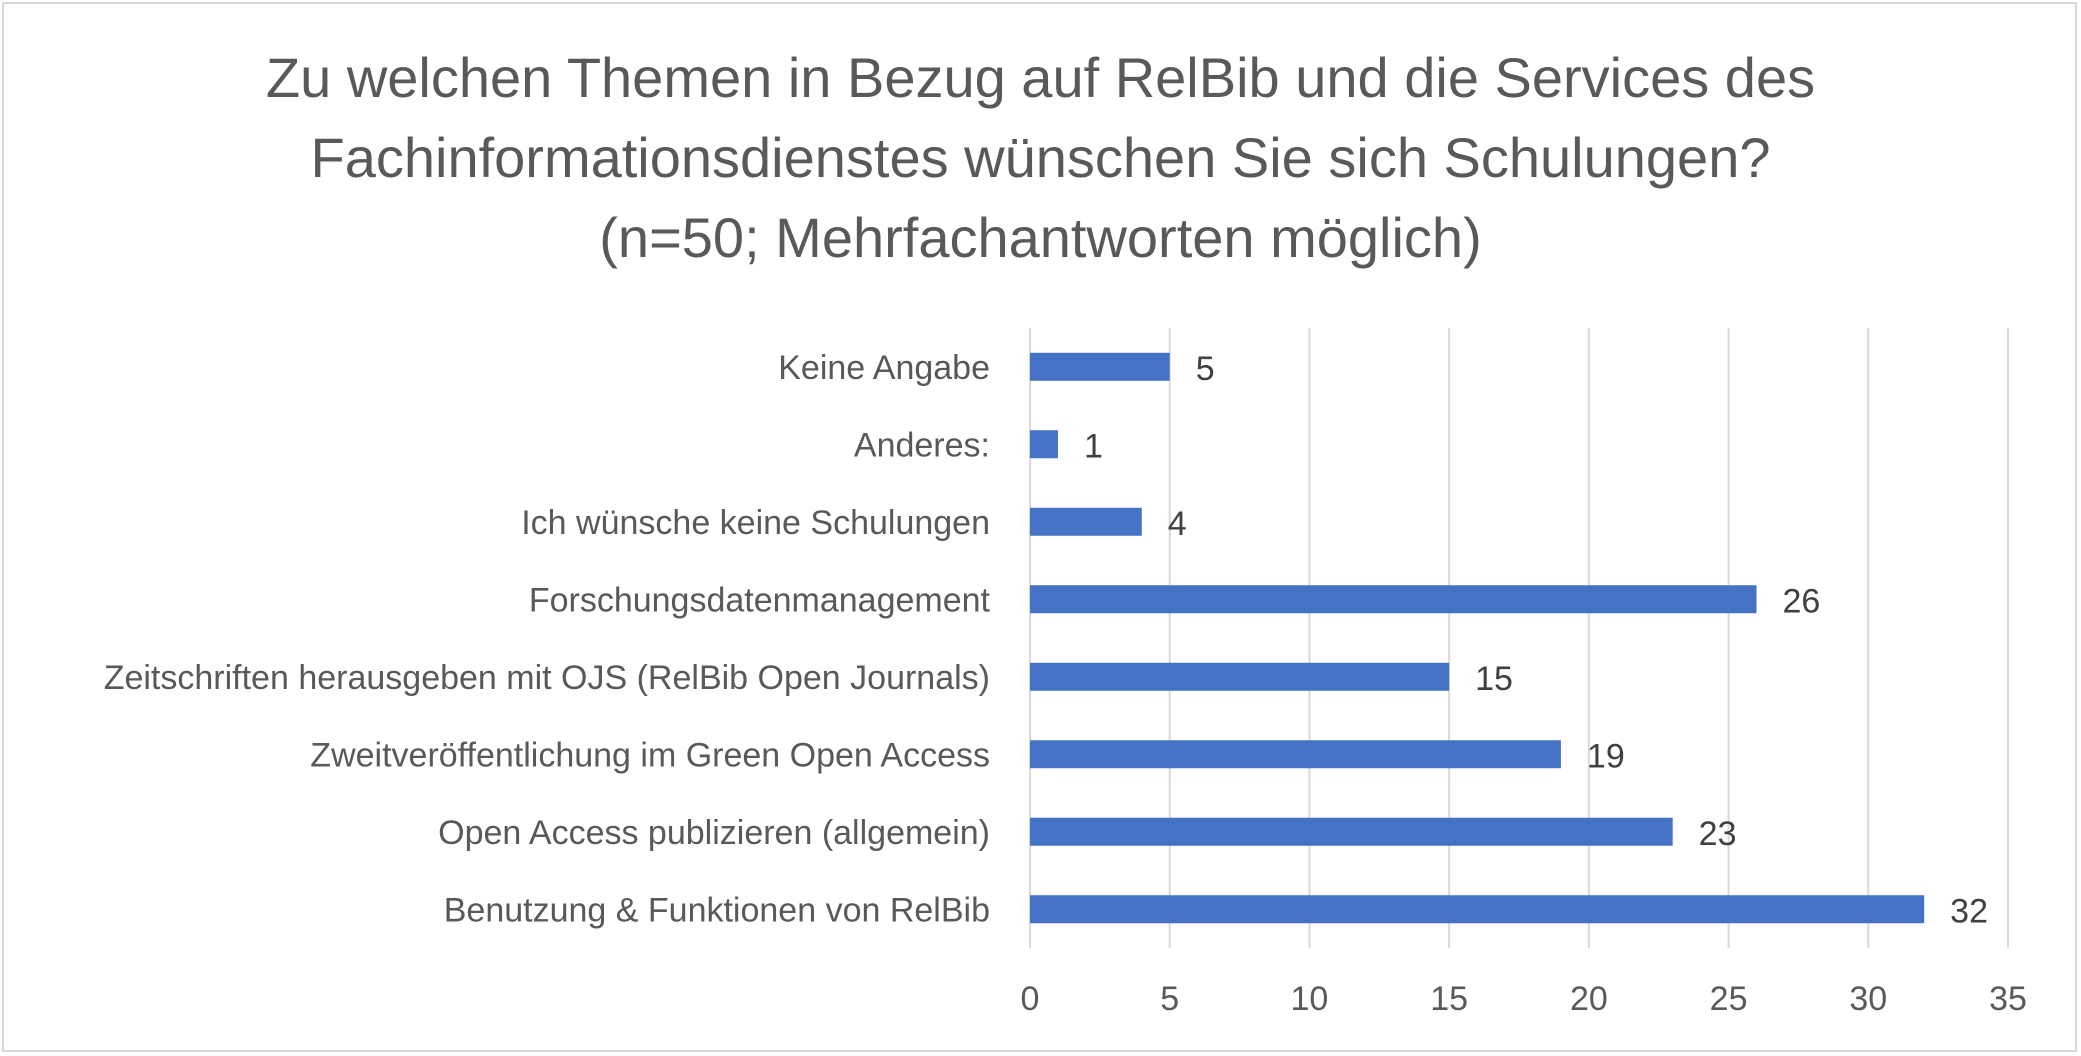  I want to click on category-label: Ich wünsche keine Schulungen, so click(755, 523).